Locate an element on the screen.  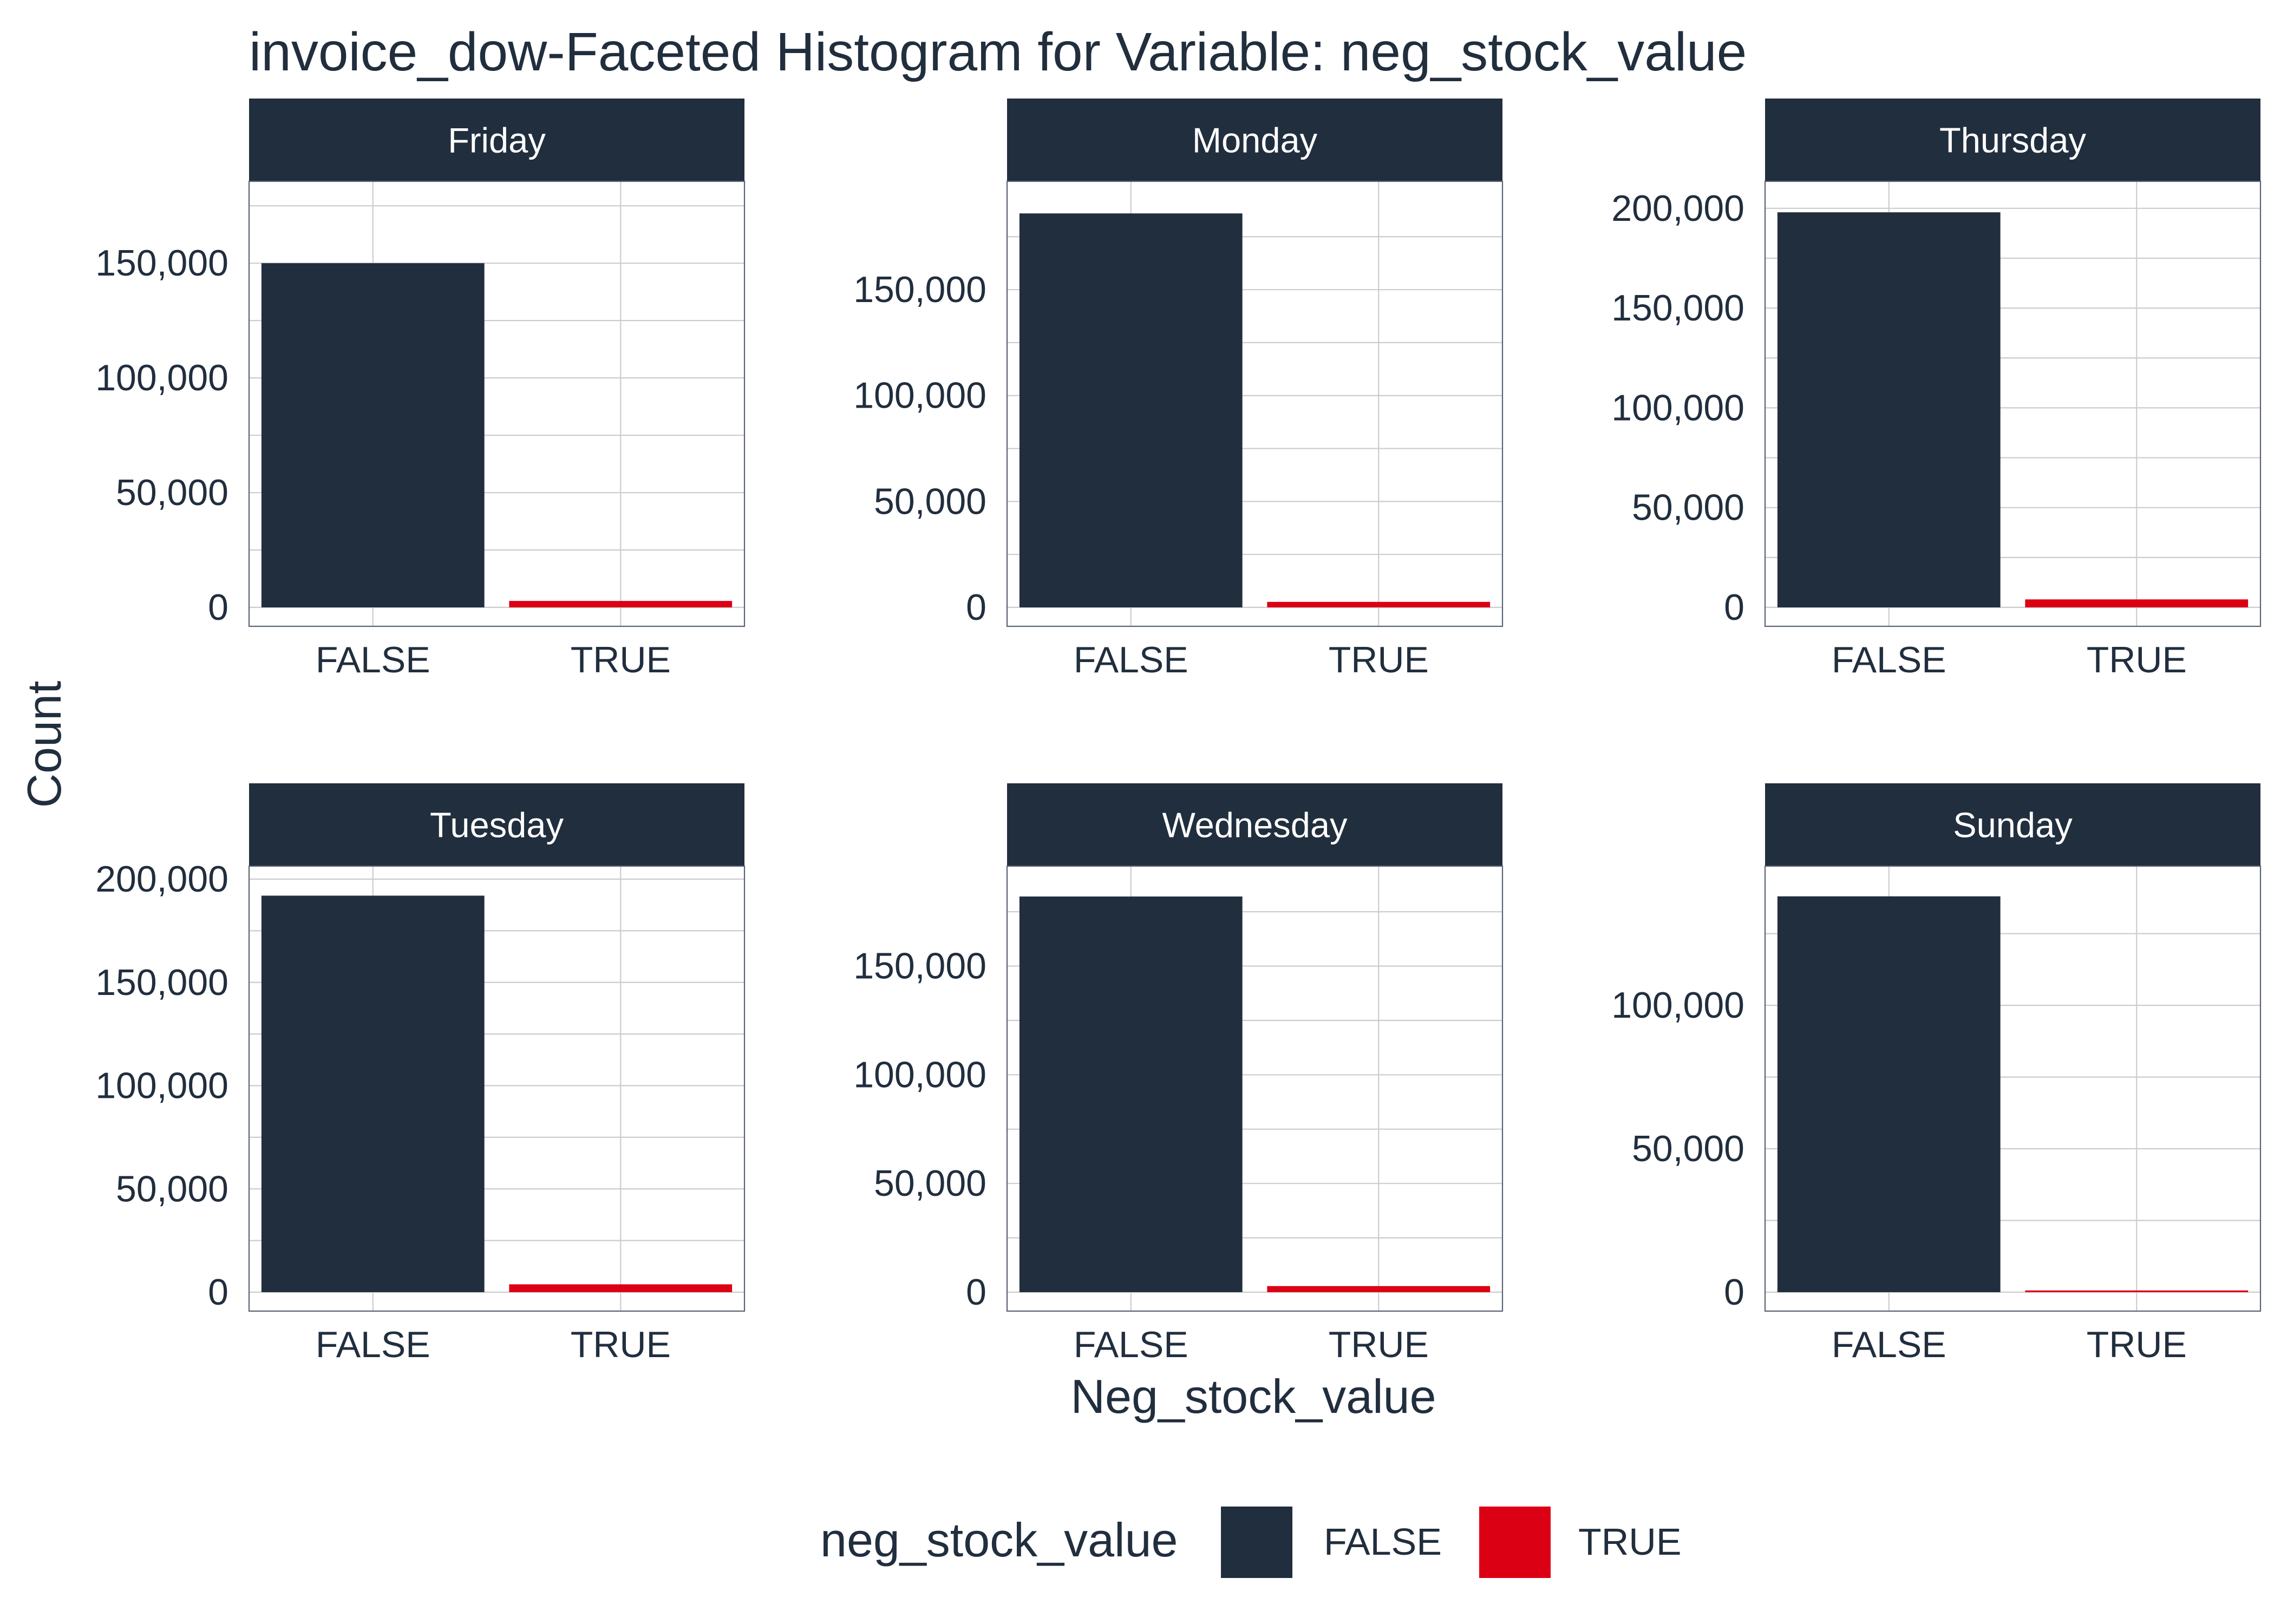
facet-strip-tuesday is located at coordinates (497, 824).